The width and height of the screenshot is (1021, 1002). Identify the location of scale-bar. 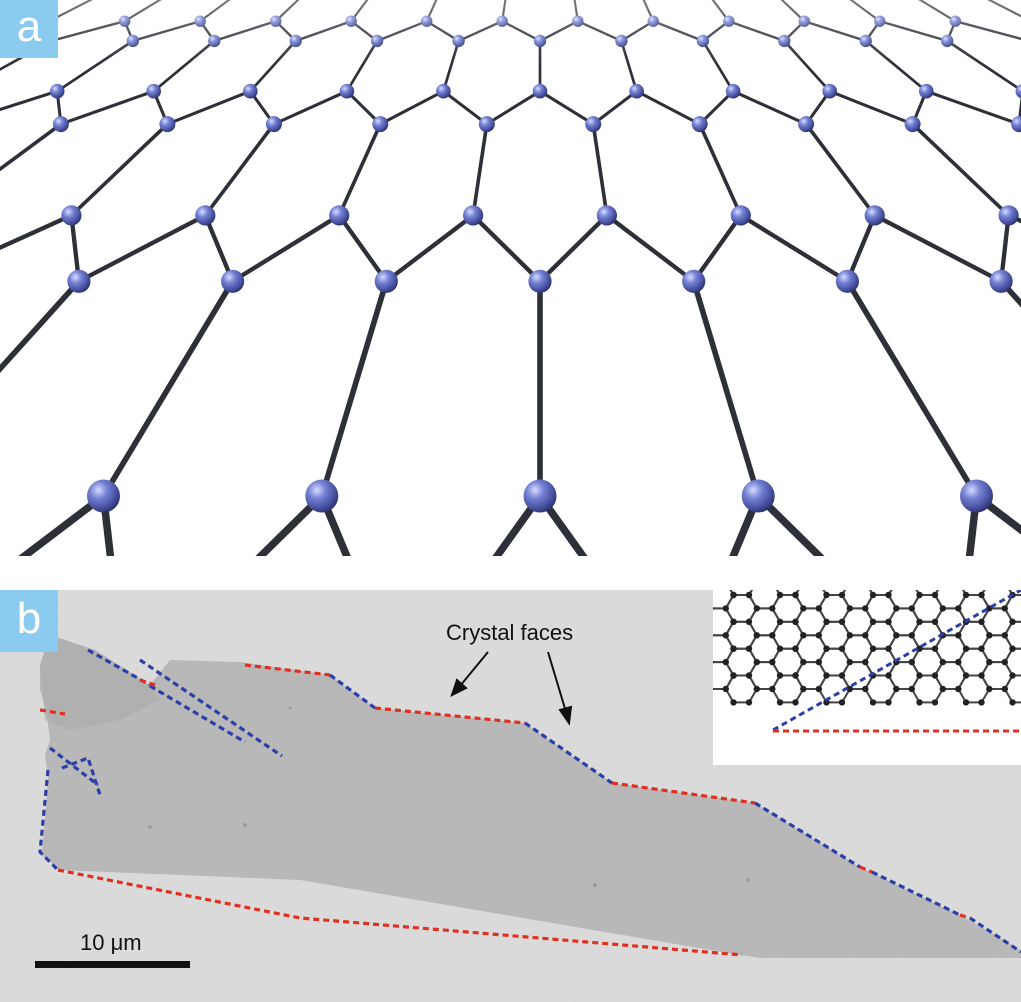
(112, 964).